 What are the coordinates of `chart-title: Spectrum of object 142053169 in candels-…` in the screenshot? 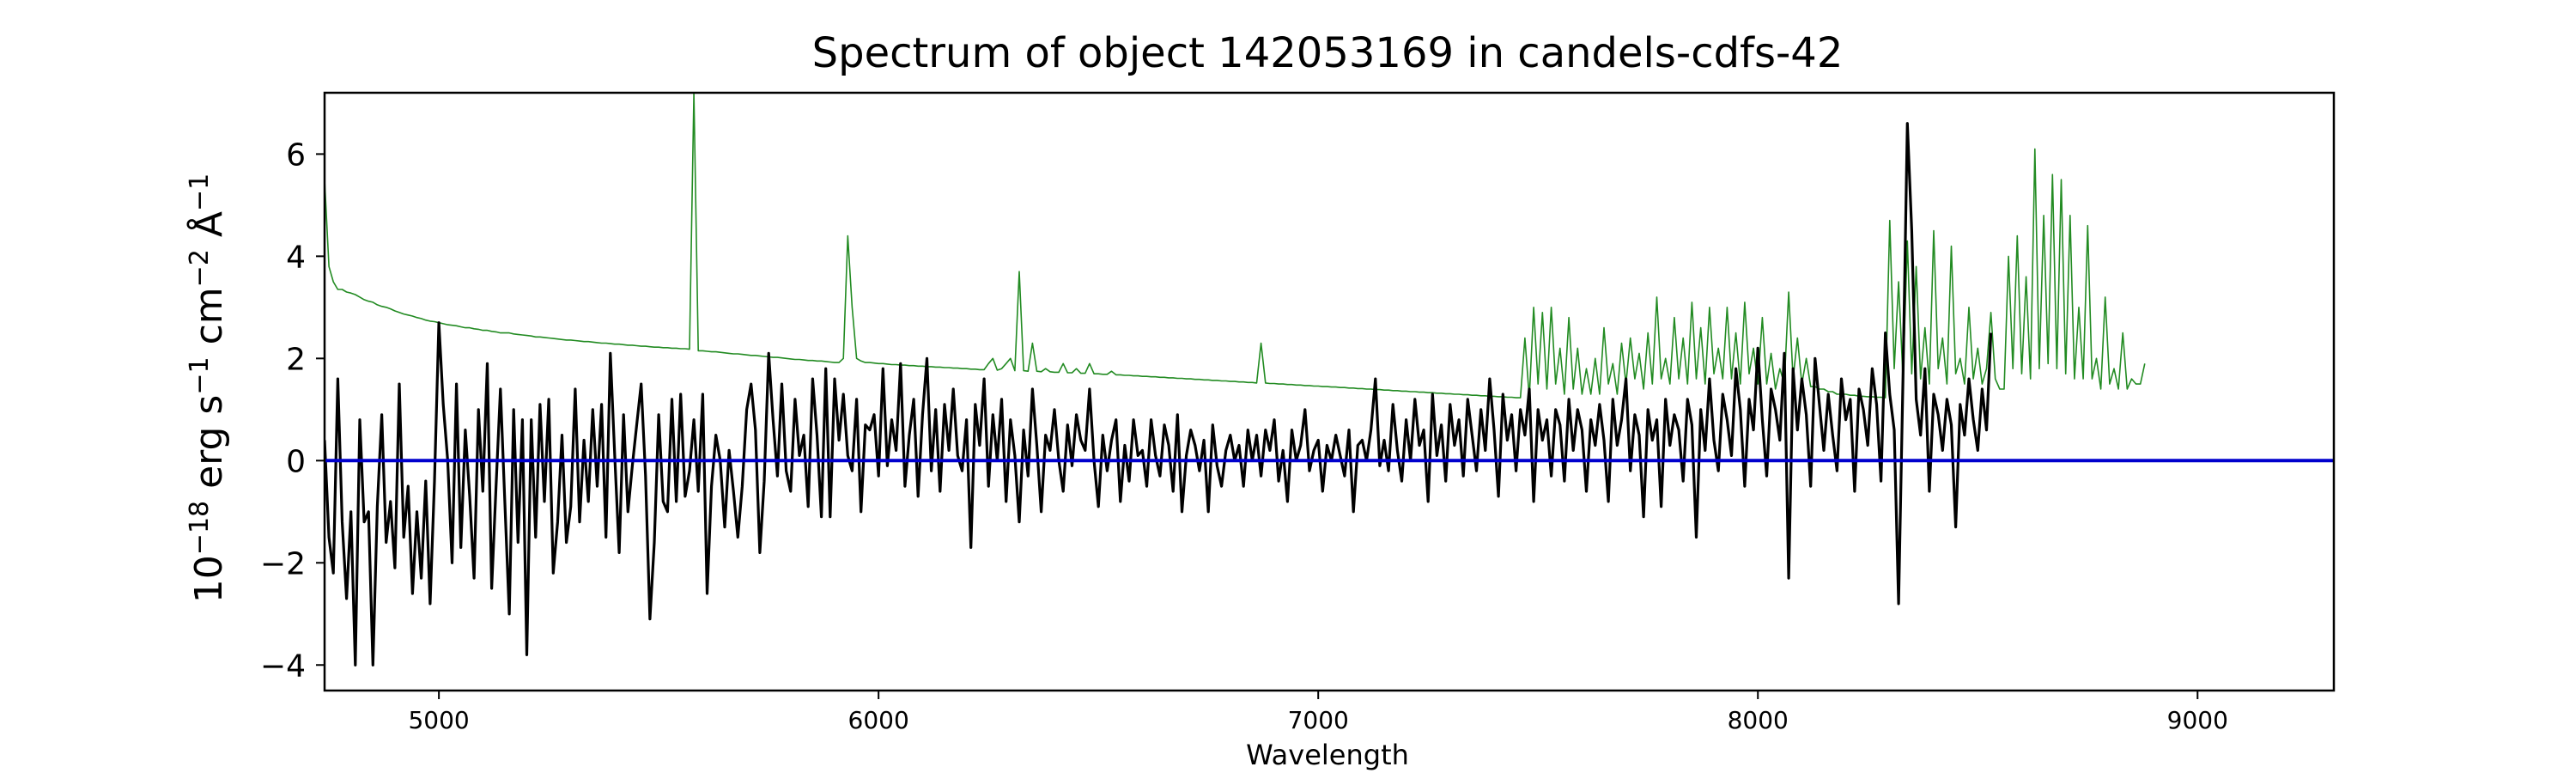 It's located at (1328, 53).